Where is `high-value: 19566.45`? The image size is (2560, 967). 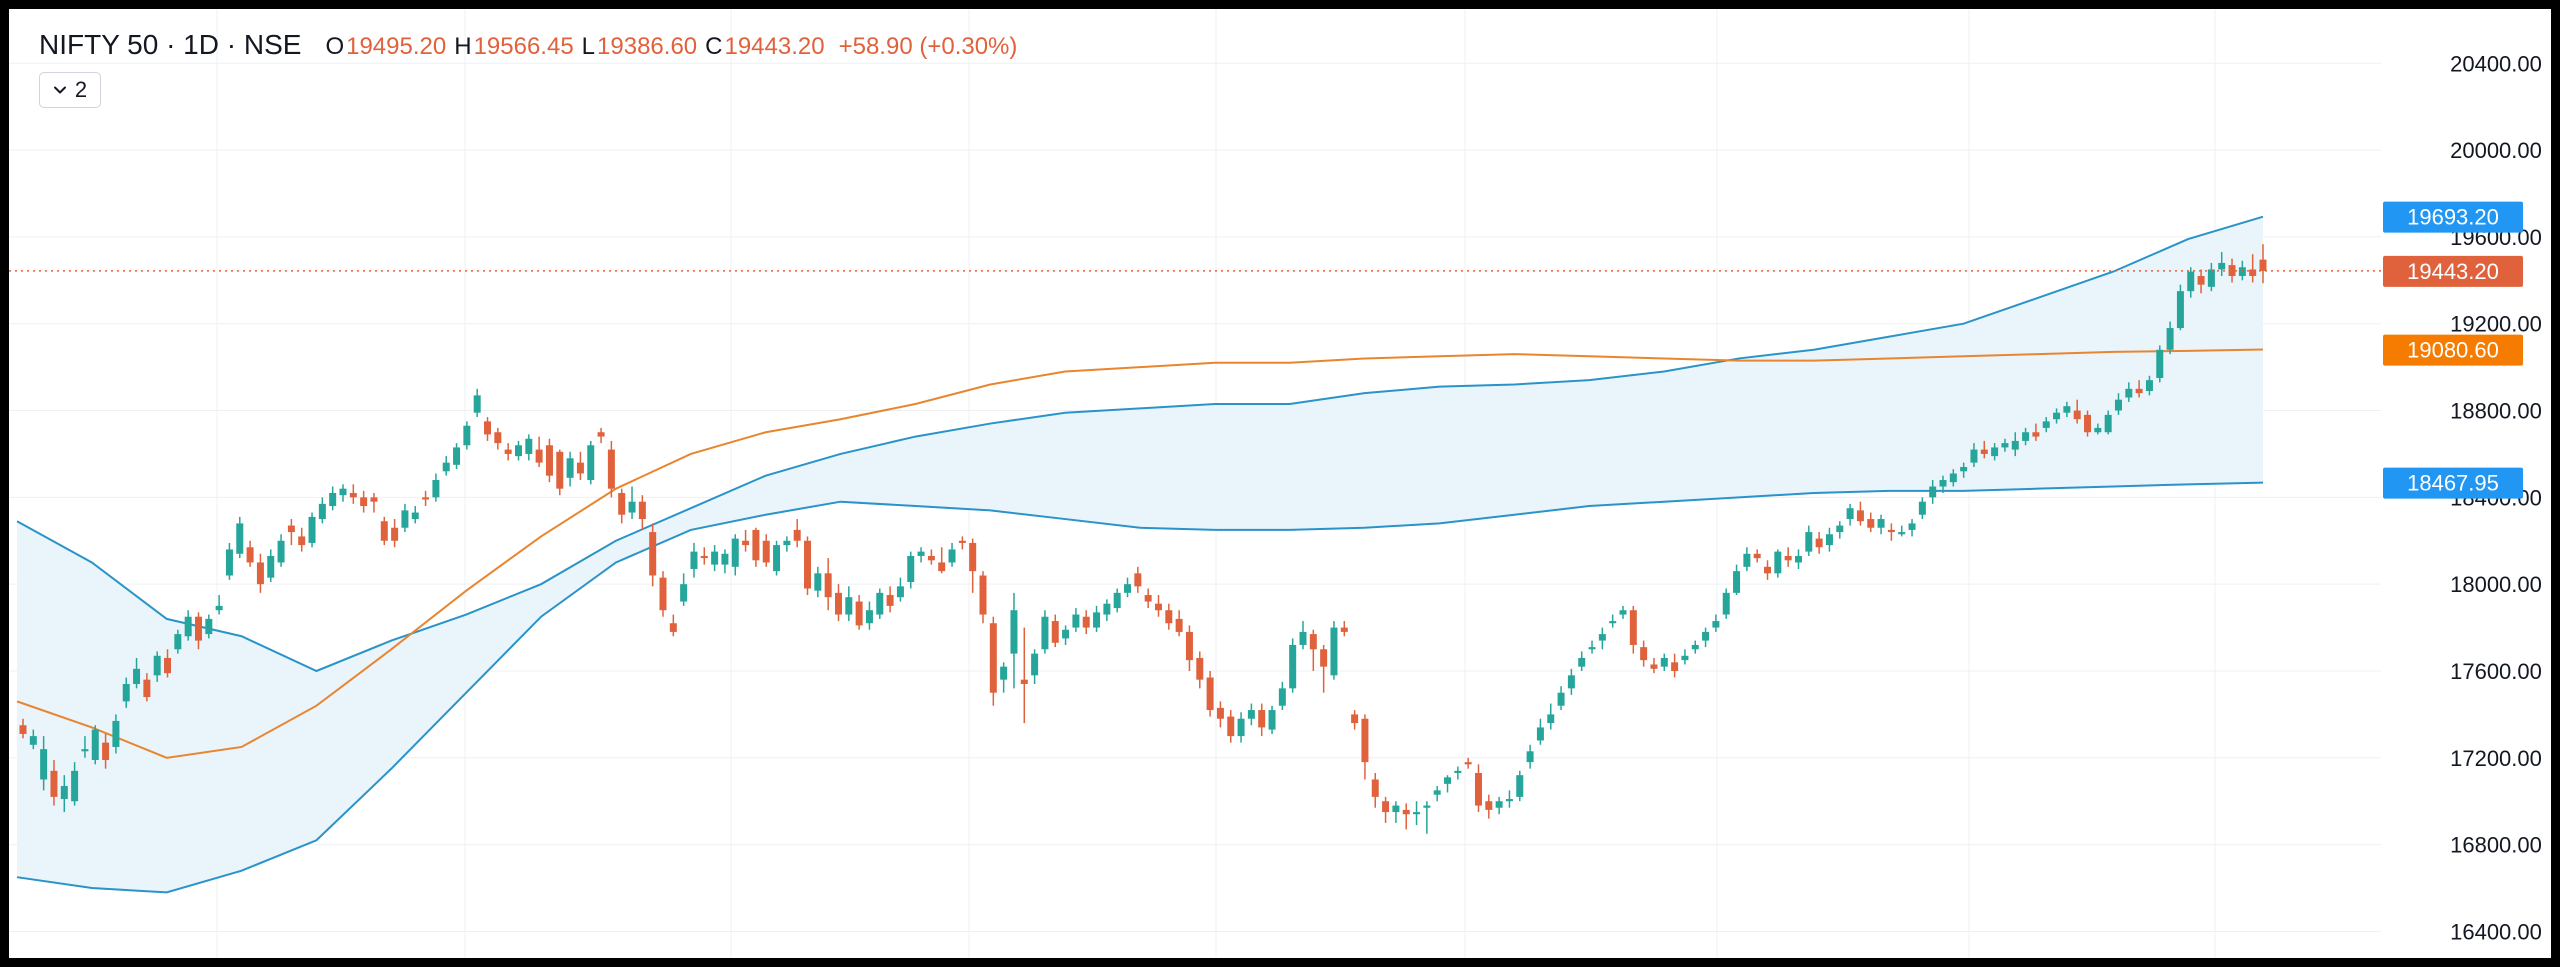 high-value: 19566.45 is located at coordinates (523, 46).